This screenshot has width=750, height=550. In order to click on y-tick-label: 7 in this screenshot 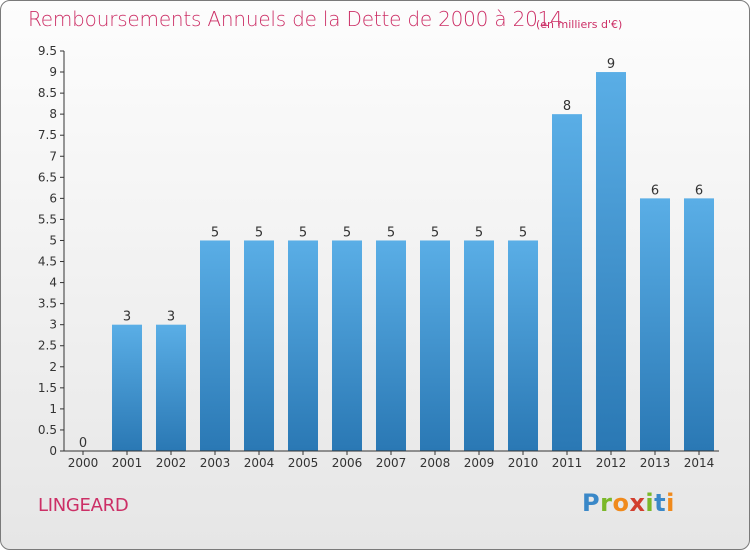, I will do `click(53, 156)`.